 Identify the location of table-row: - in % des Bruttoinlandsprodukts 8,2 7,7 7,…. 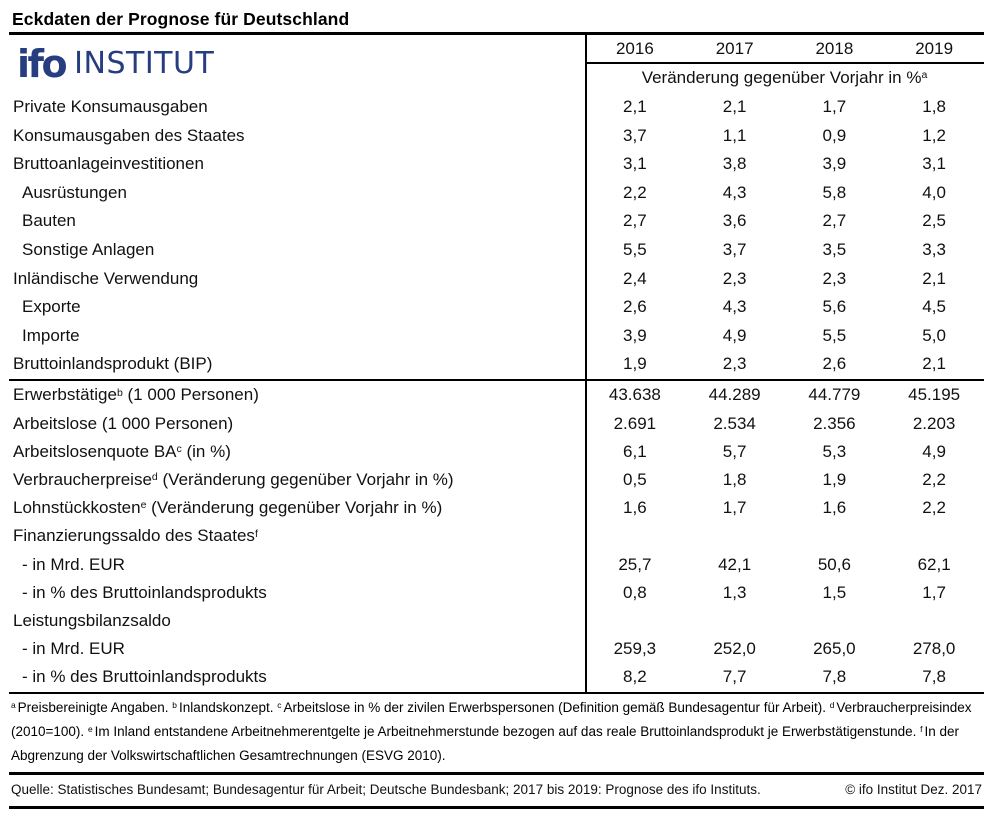
(496, 677).